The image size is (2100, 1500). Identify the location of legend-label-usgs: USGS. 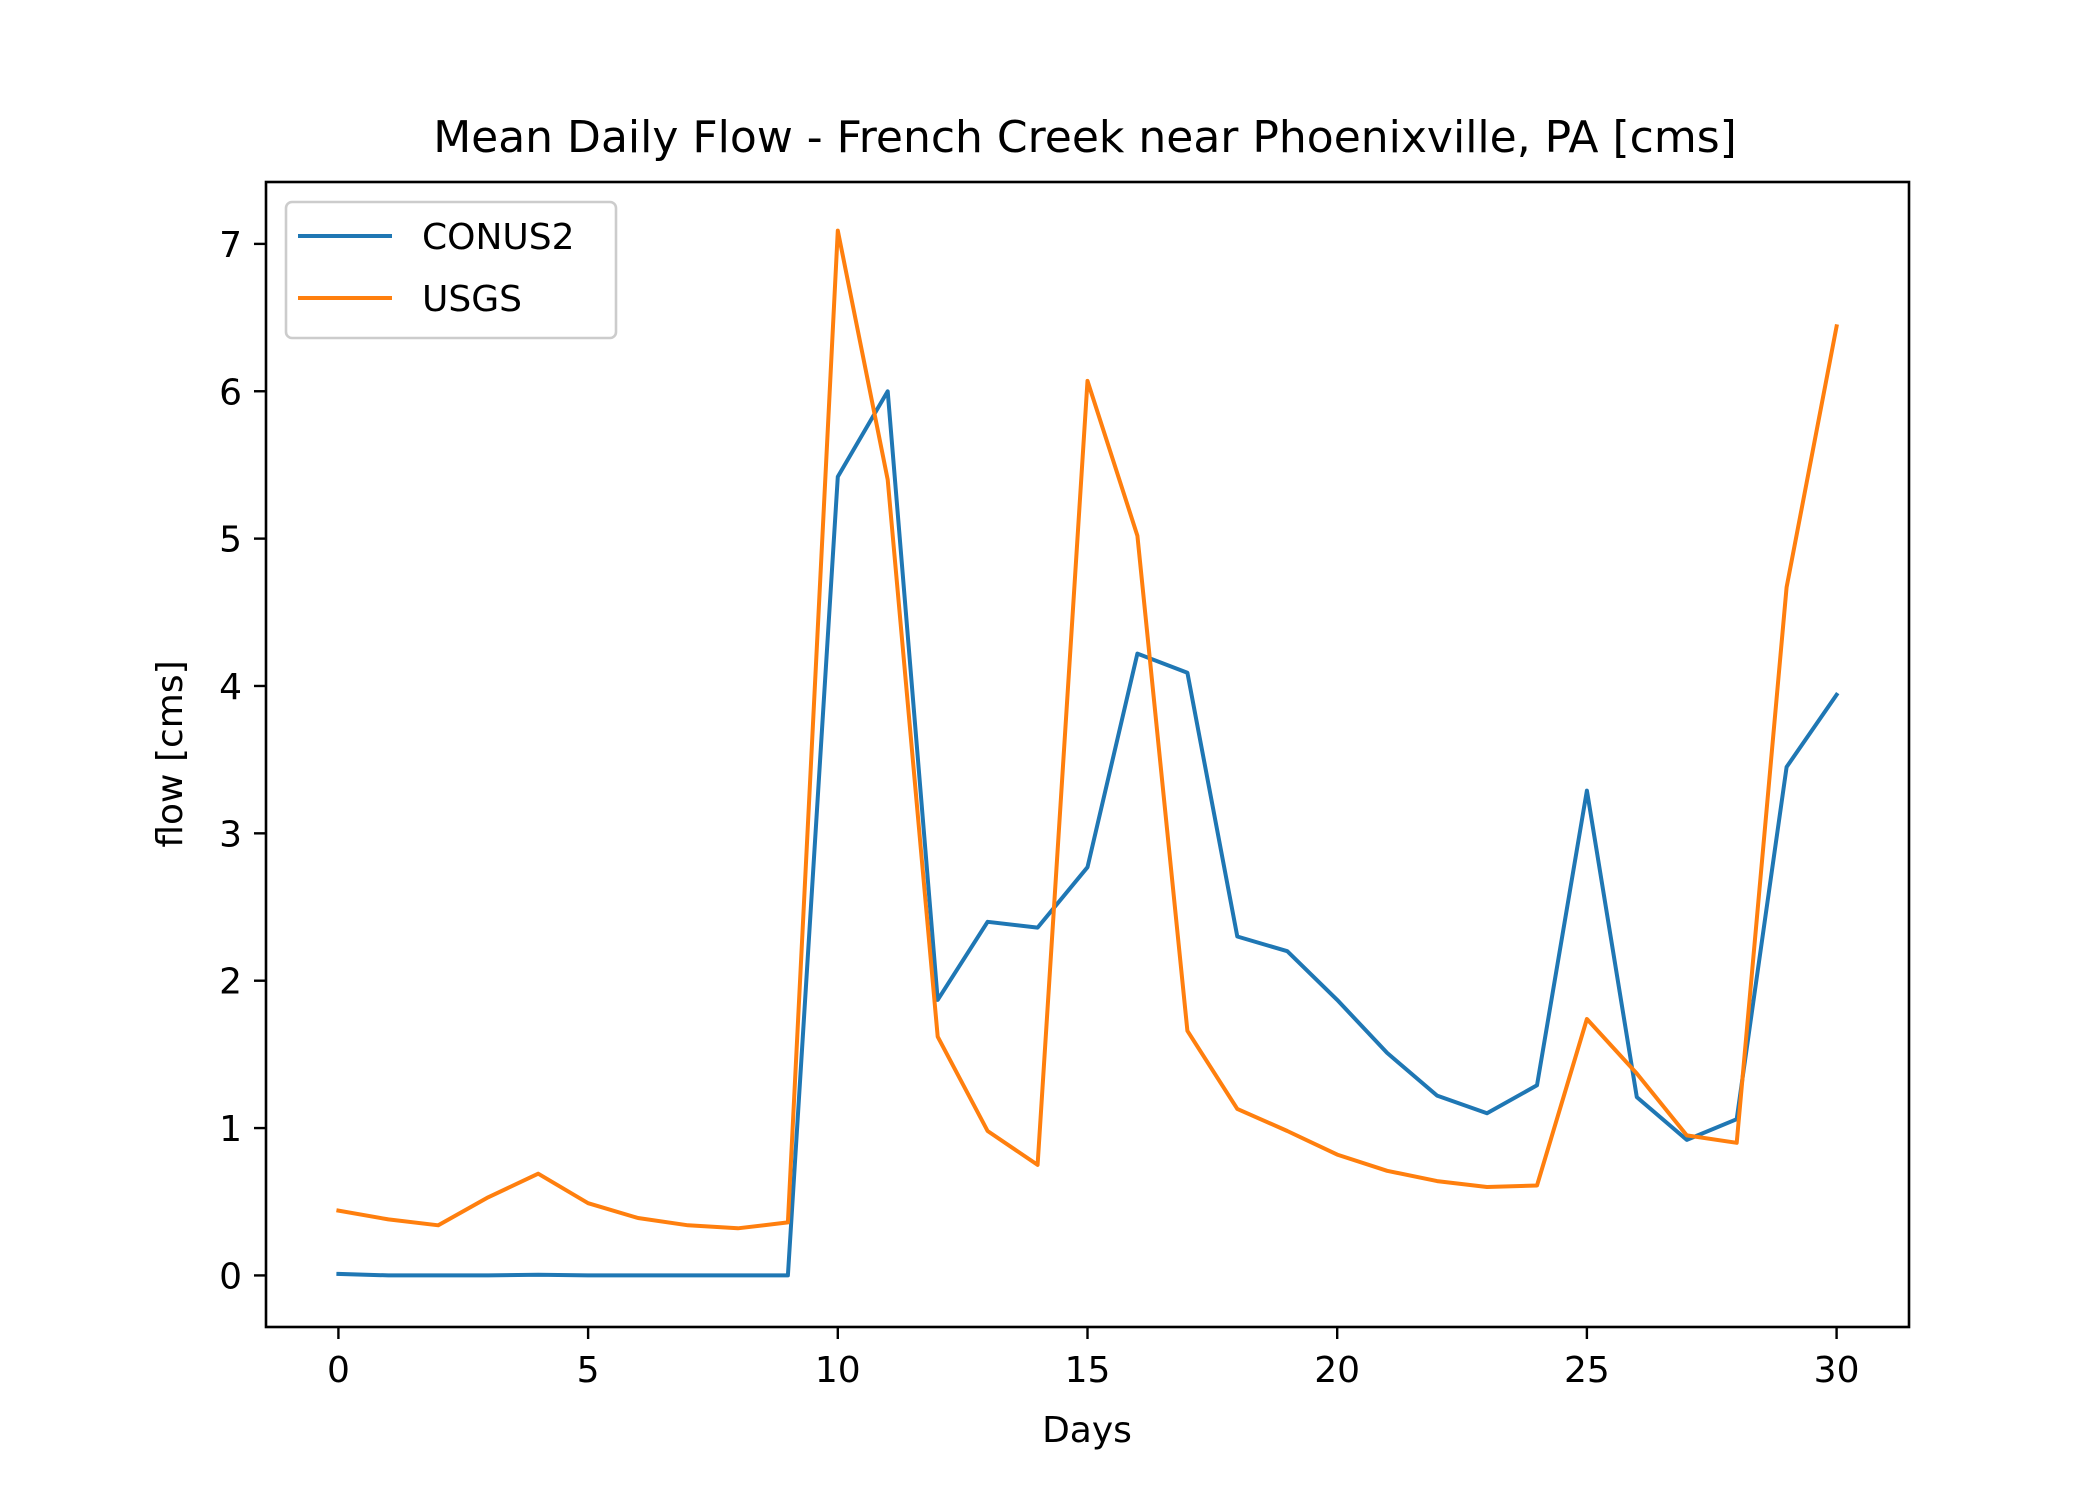
(472, 299).